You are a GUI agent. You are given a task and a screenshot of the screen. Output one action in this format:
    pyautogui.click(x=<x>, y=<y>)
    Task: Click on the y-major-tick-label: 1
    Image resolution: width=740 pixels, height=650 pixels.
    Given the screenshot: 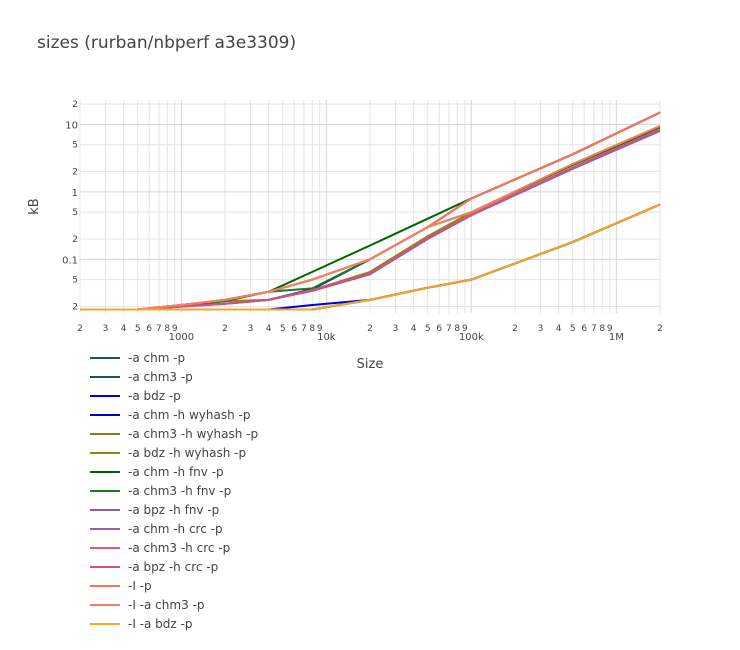 What is the action you would take?
    pyautogui.click(x=75, y=193)
    